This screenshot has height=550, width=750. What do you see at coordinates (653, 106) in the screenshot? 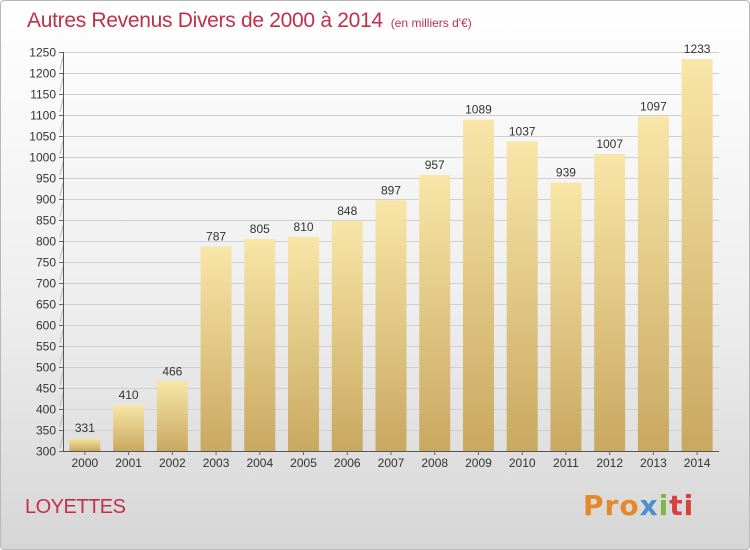
I see `value-label: 1097` at bounding box center [653, 106].